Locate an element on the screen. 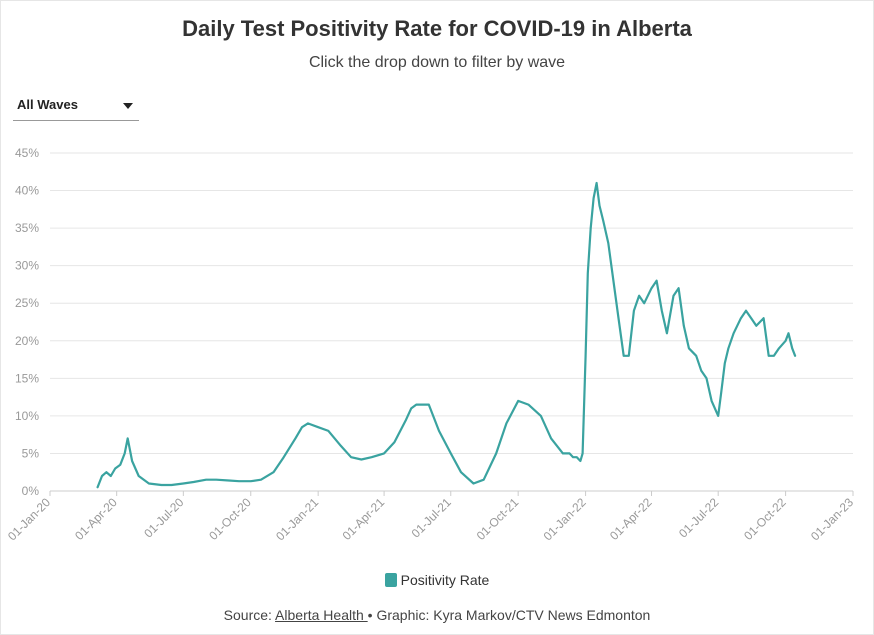  chevron-down-icon is located at coordinates (128, 106).